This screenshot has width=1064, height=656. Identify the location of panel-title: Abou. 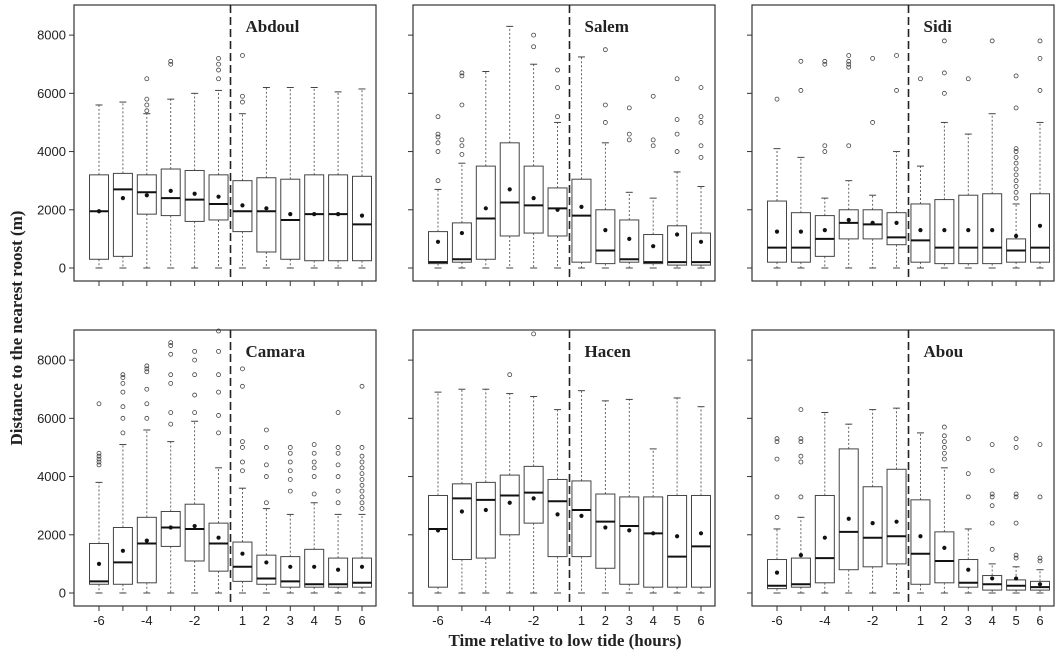
(944, 351).